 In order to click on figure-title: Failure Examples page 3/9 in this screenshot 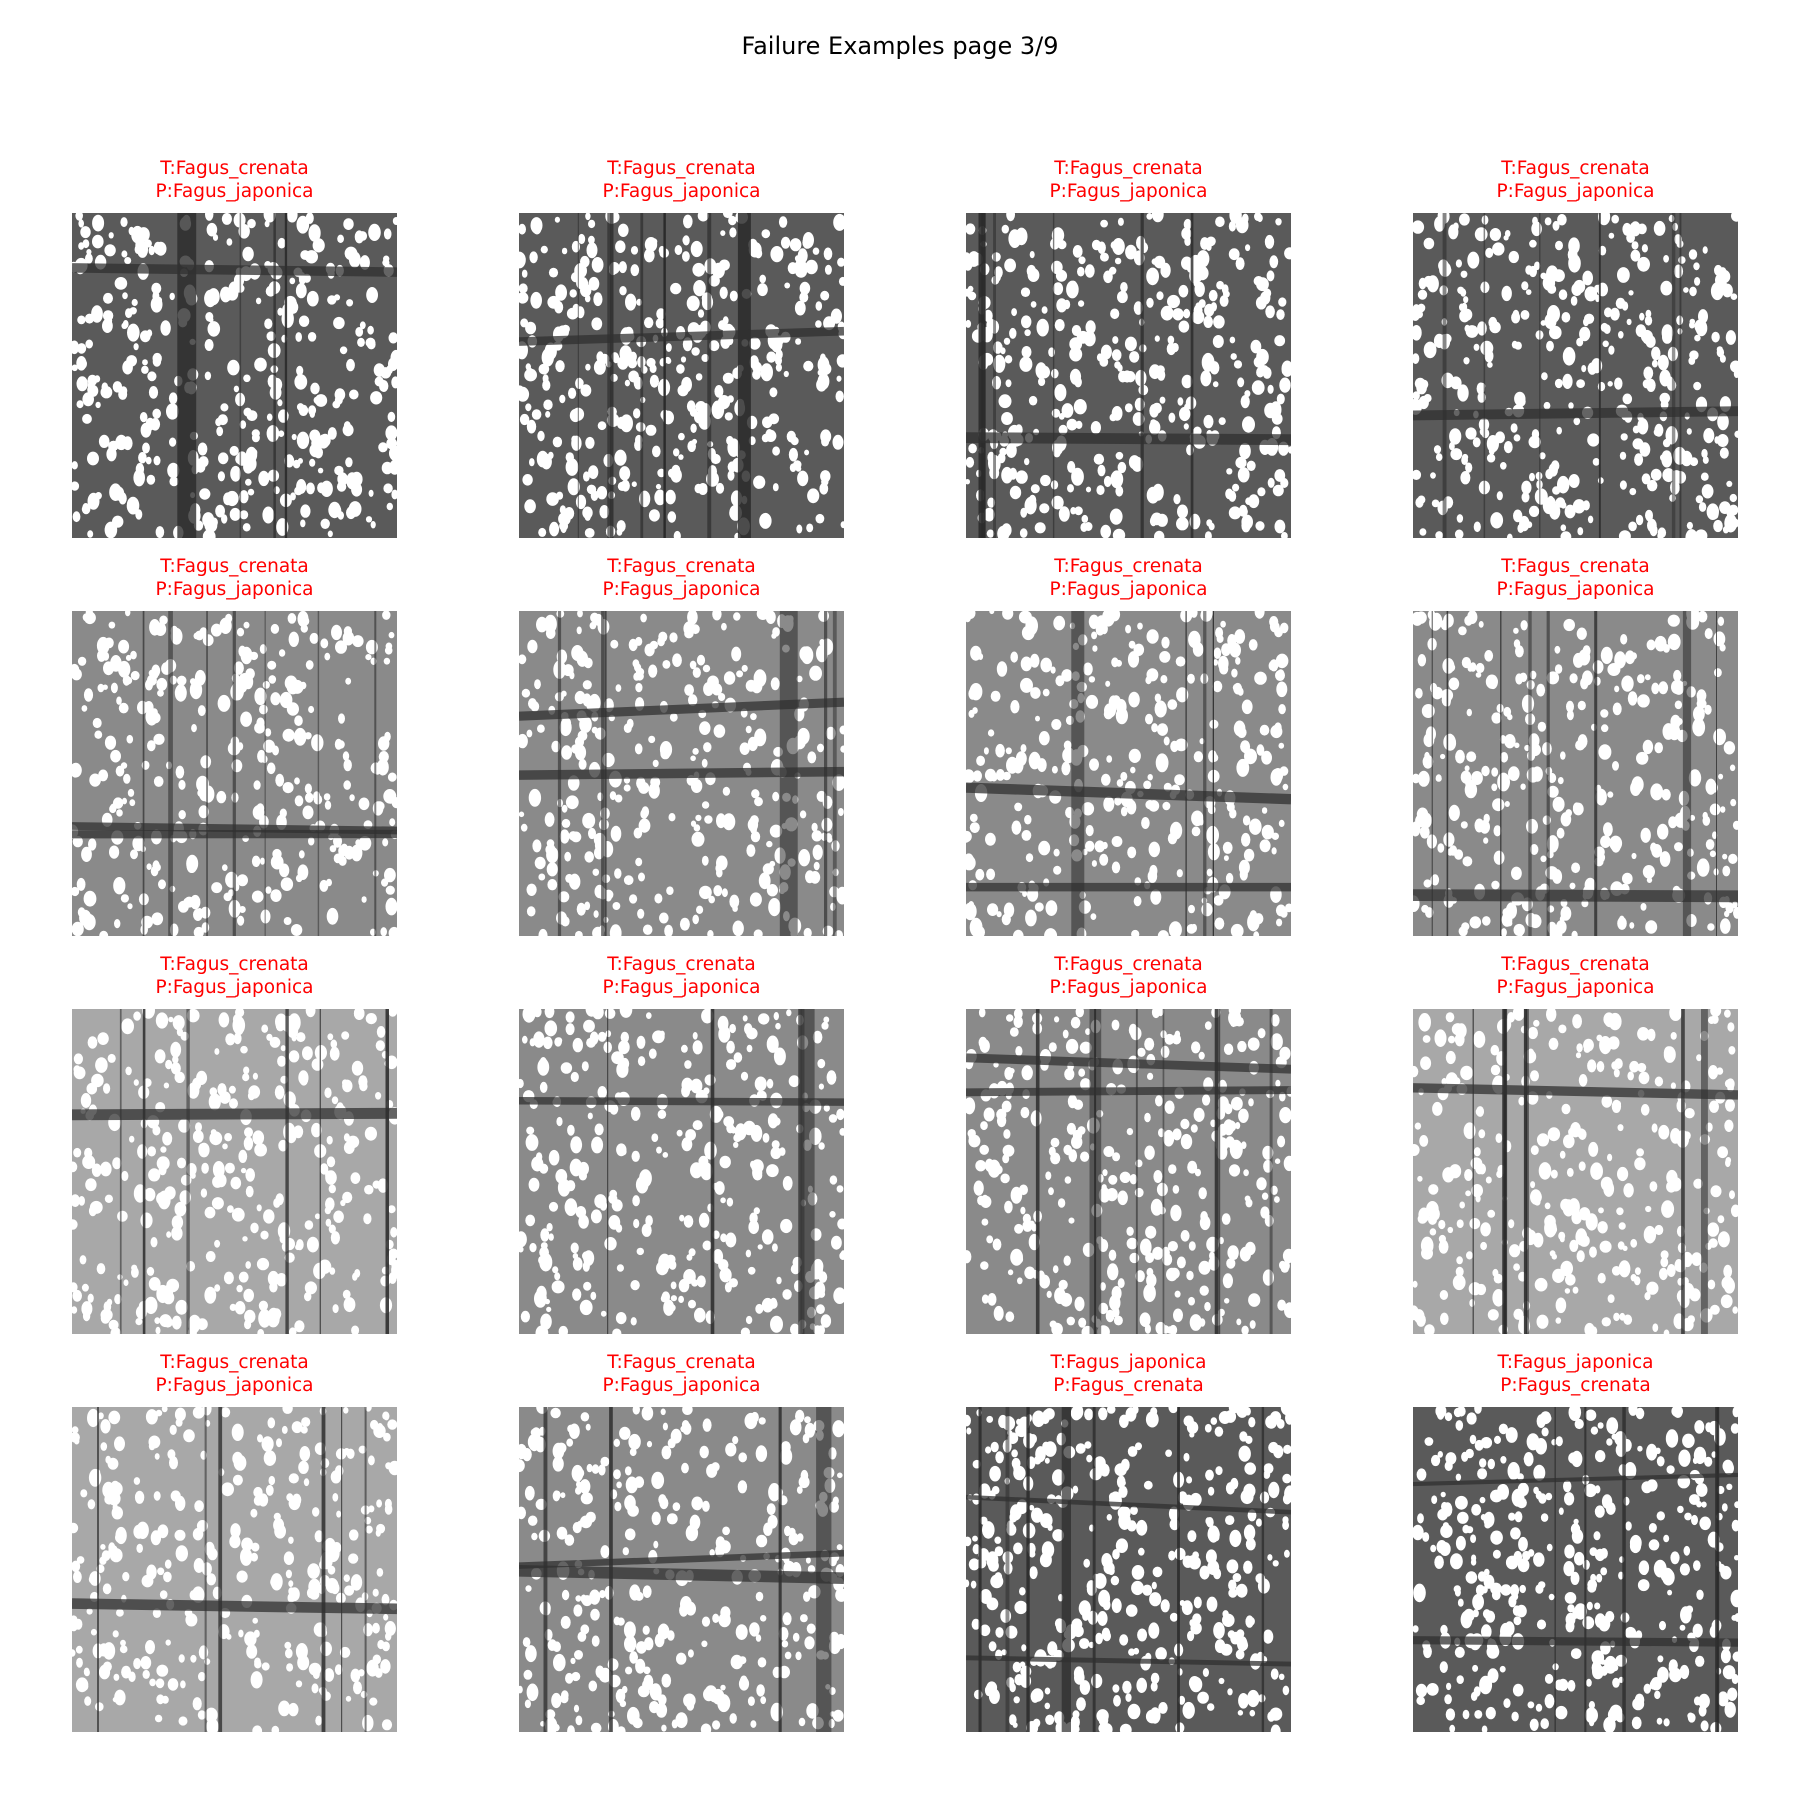, I will do `click(900, 46)`.